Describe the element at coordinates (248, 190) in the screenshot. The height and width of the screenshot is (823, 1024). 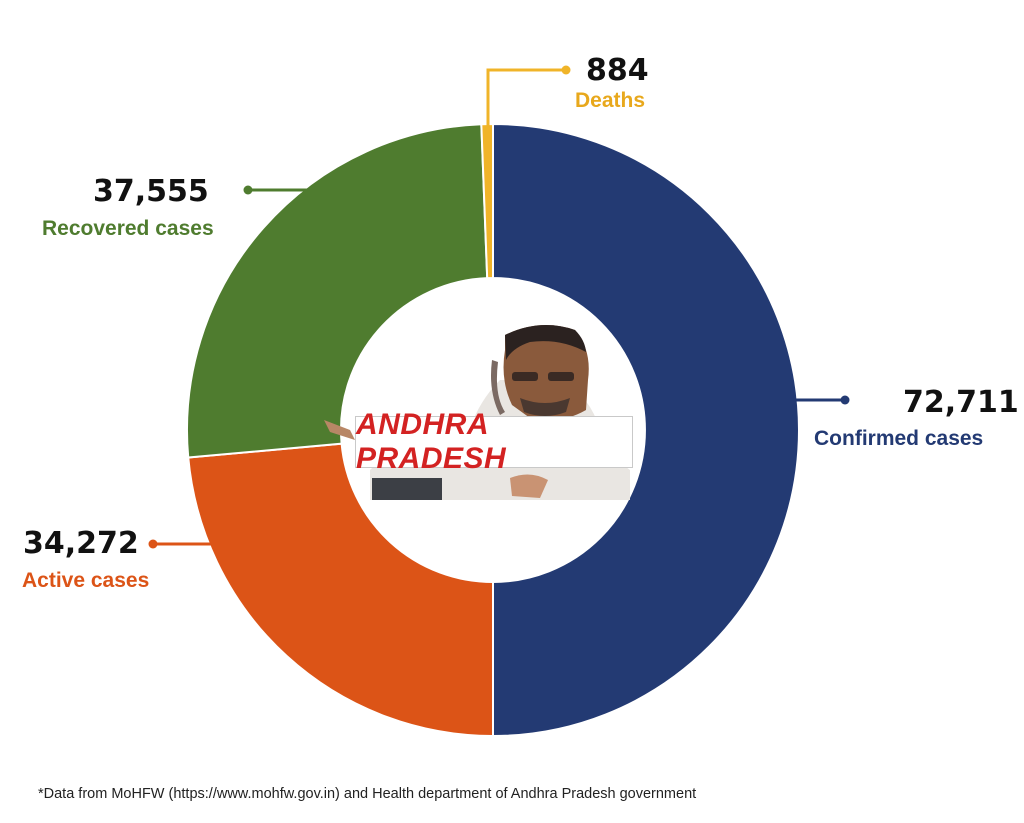
I see `leader-dot-recovered` at that location.